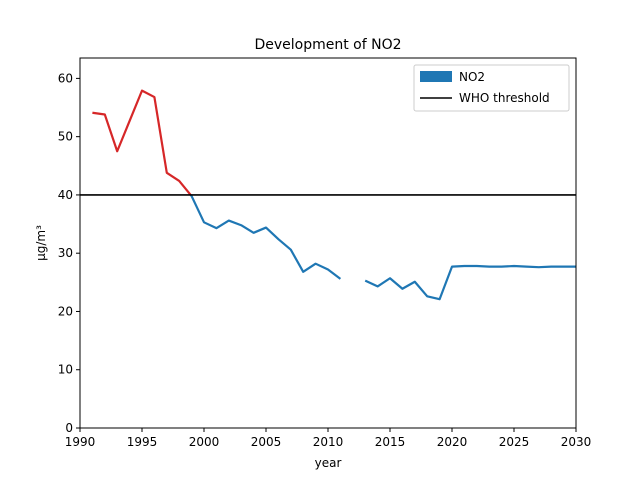 The height and width of the screenshot is (480, 640). I want to click on x-tick-label-1990: 1990, so click(80, 442).